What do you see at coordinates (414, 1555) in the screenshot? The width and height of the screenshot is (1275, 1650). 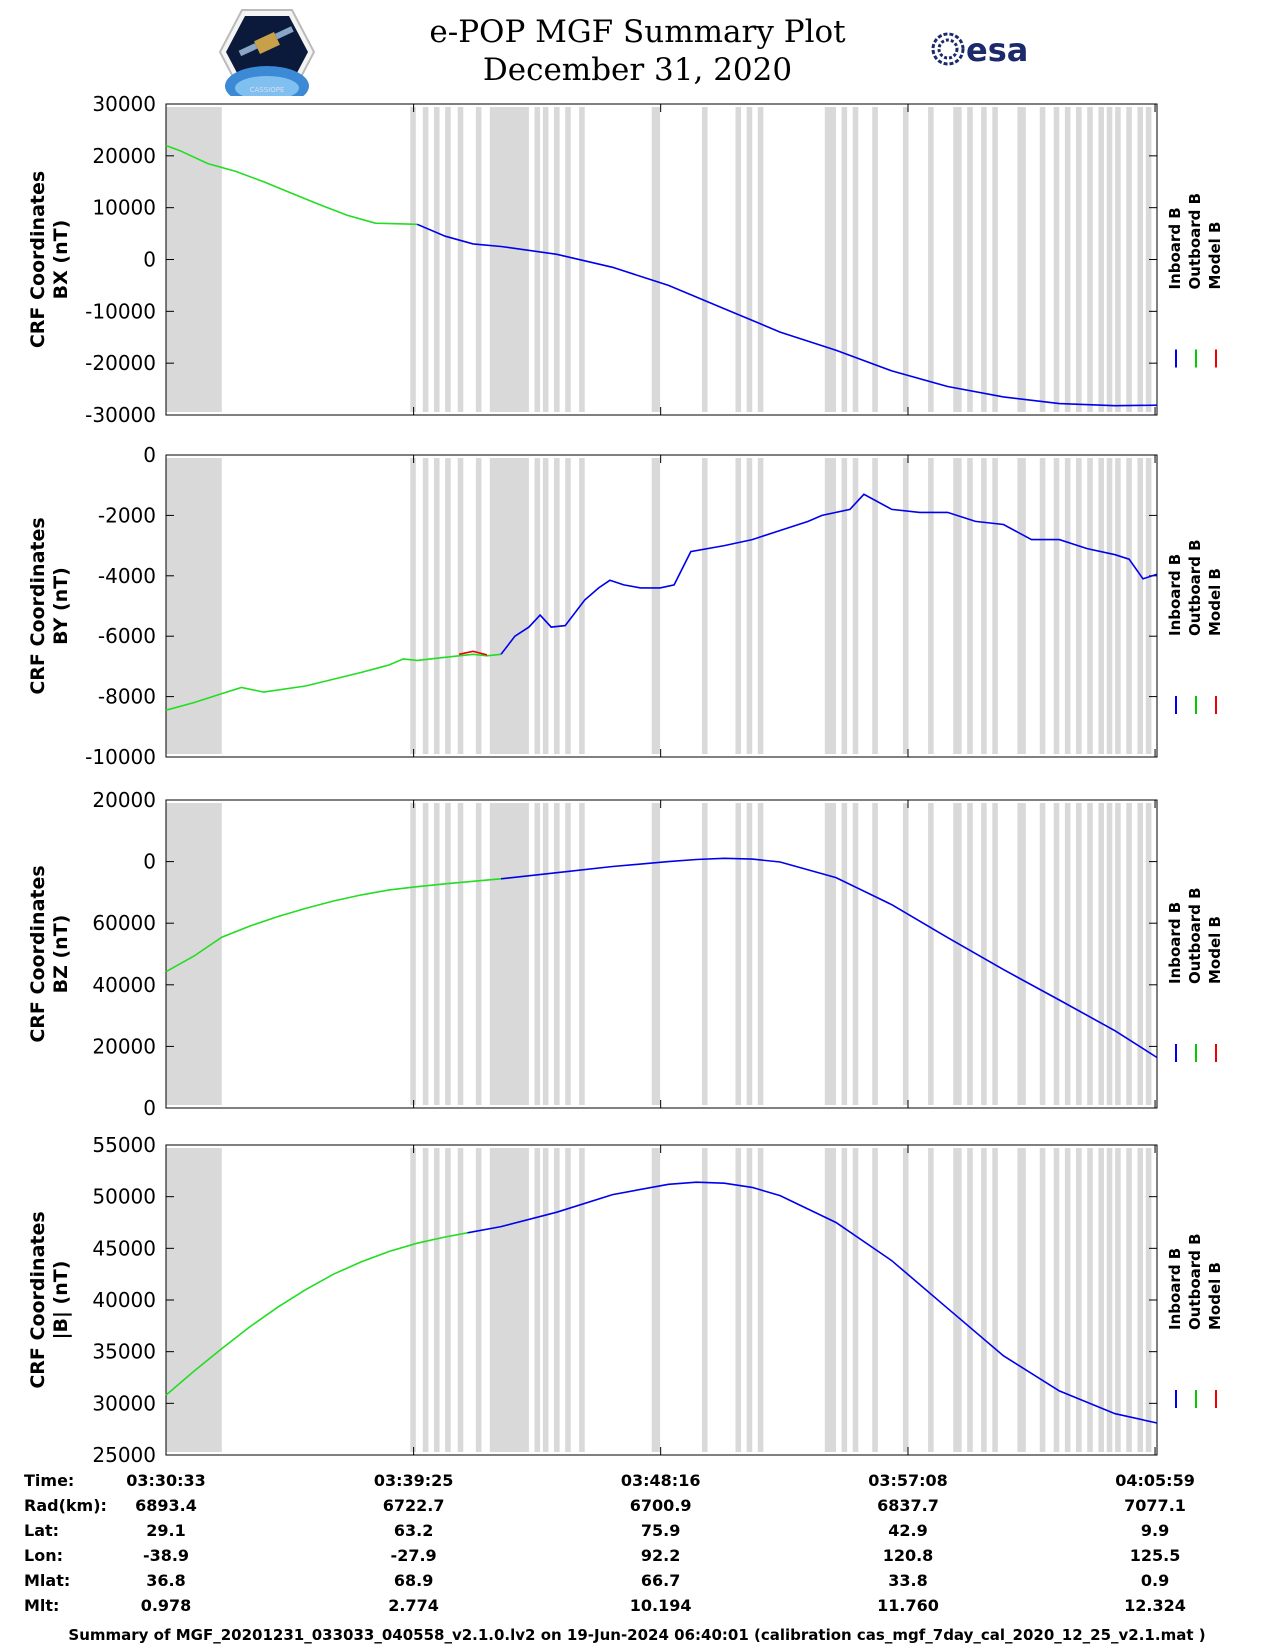 I see `info-cell: -27.9` at bounding box center [414, 1555].